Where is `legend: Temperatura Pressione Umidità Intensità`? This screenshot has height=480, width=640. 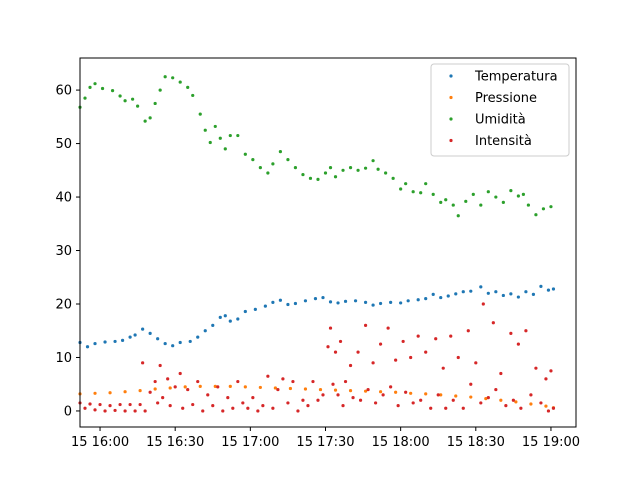
legend: Temperatura Pressione Umidità Intensità is located at coordinates (500, 110).